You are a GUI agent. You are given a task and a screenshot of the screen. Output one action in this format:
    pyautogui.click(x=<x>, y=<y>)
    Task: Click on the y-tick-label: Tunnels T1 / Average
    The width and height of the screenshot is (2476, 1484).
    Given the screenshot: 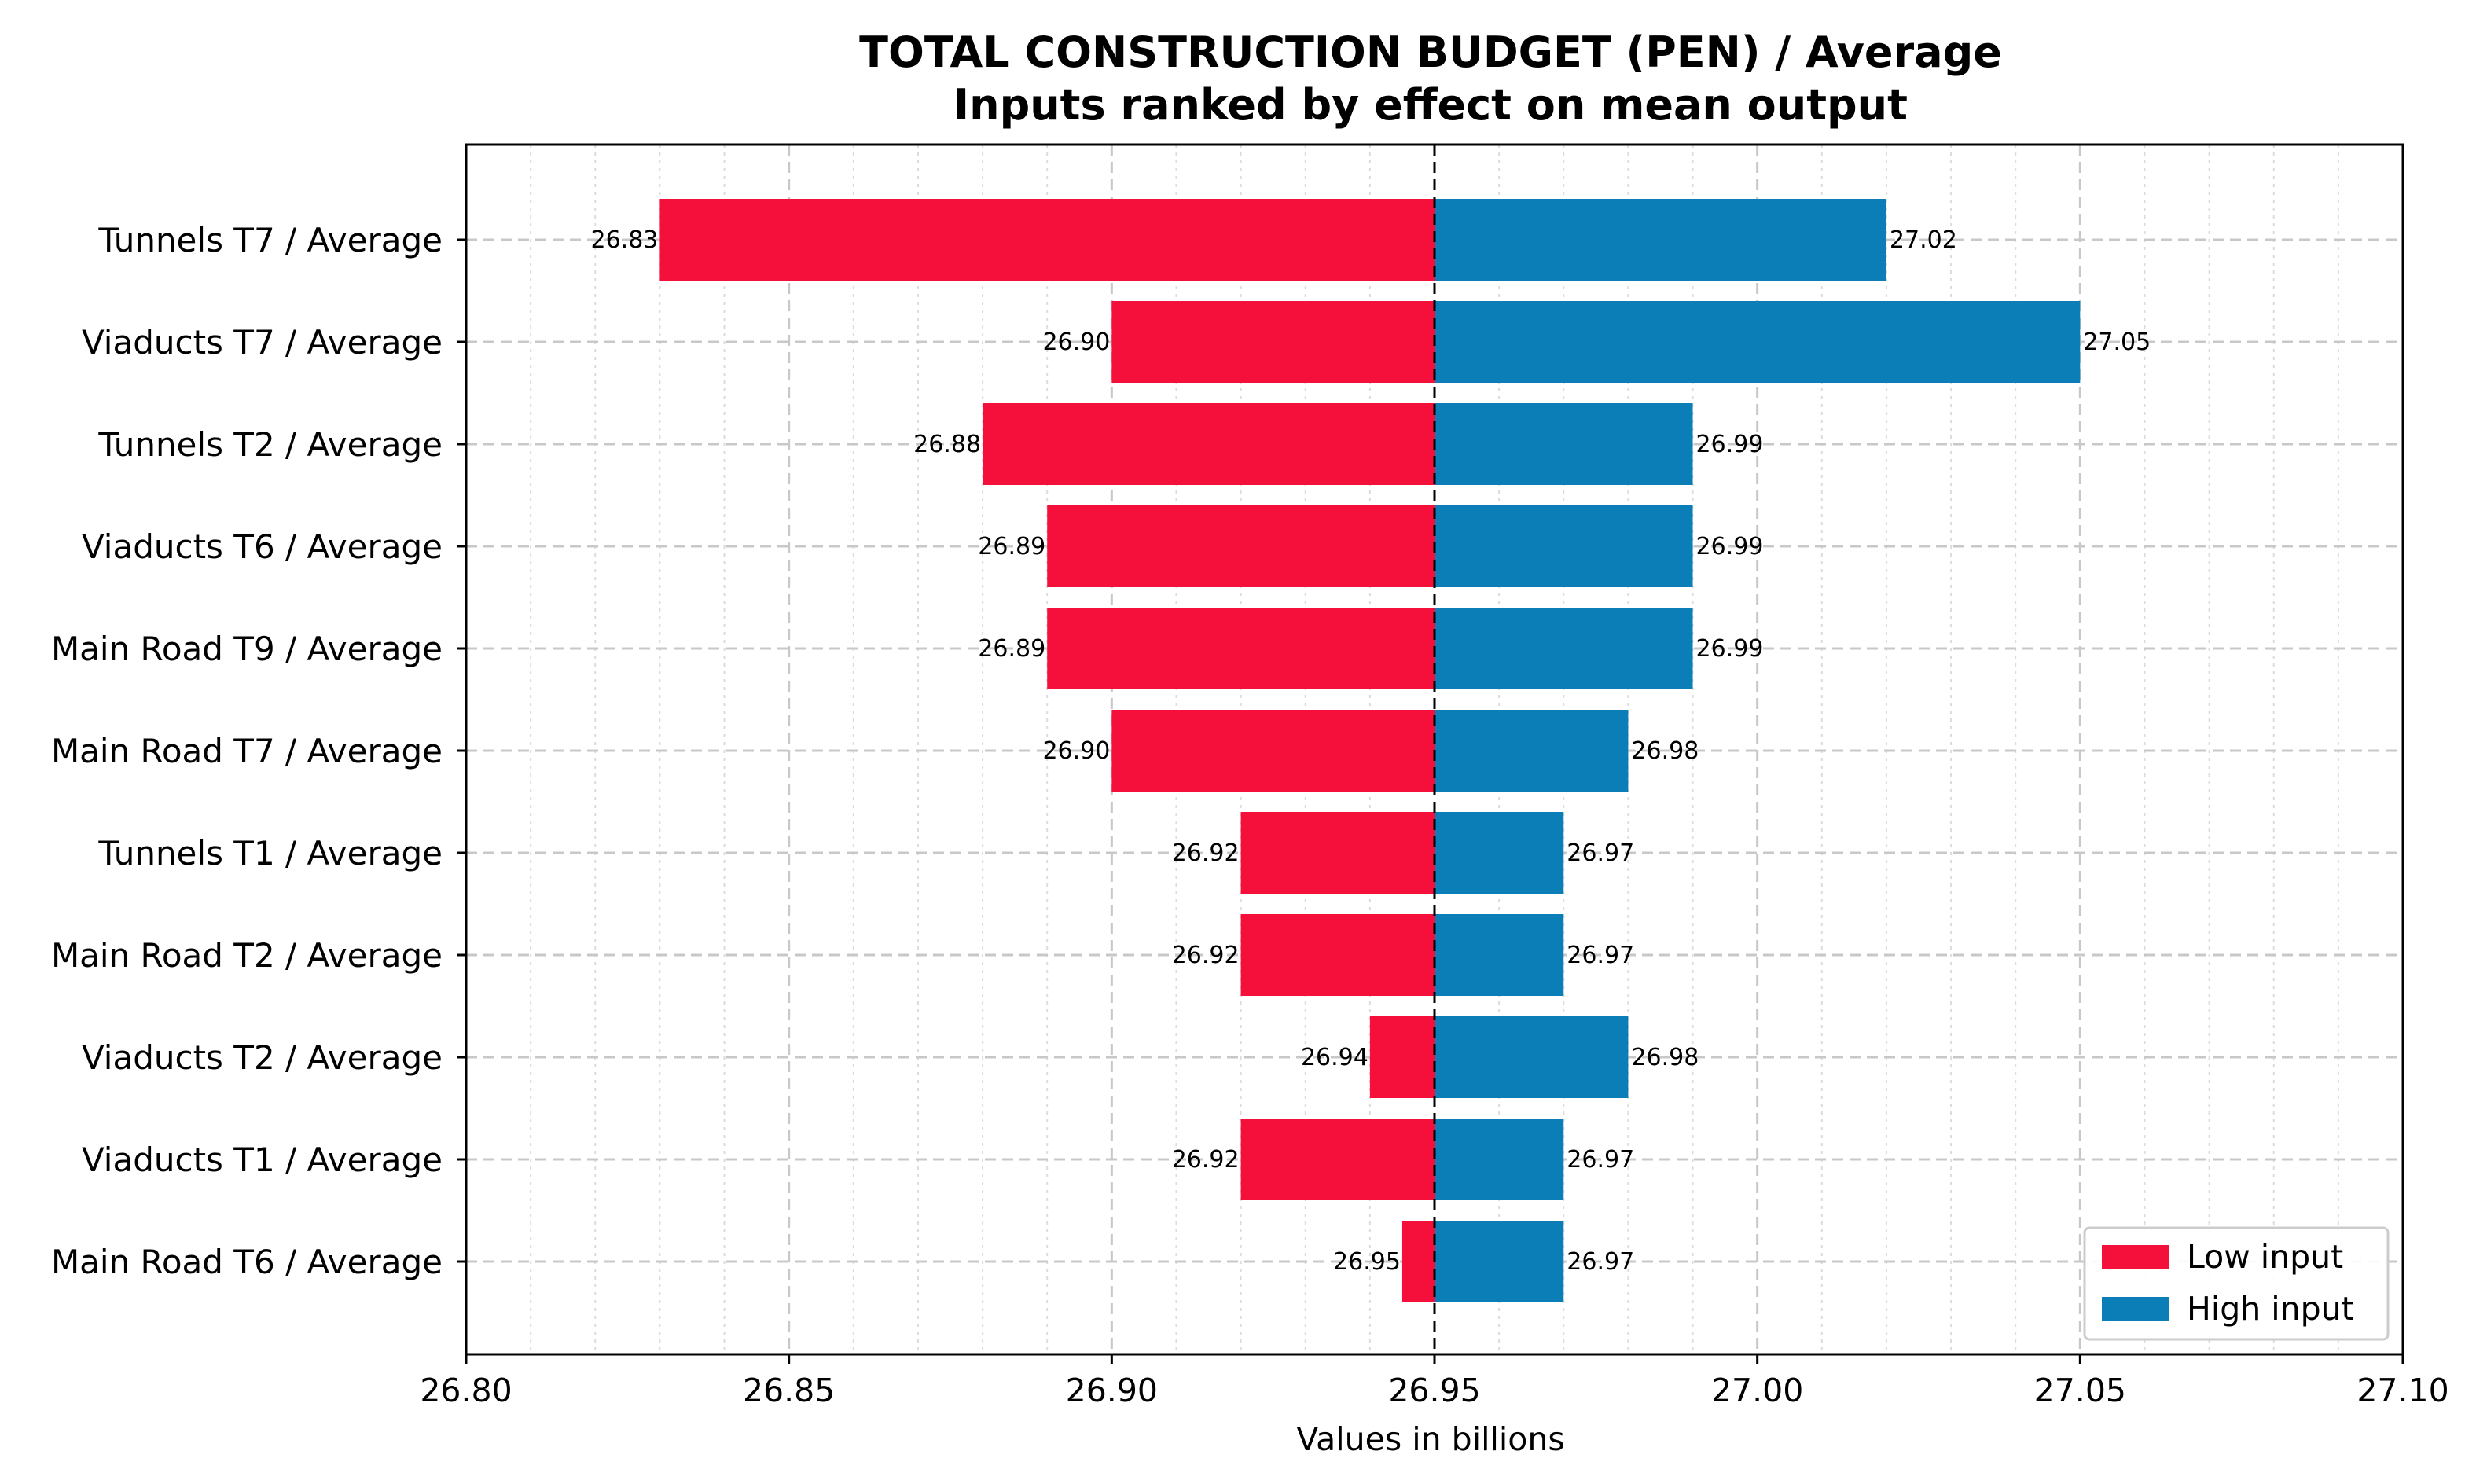 What is the action you would take?
    pyautogui.click(x=270, y=853)
    